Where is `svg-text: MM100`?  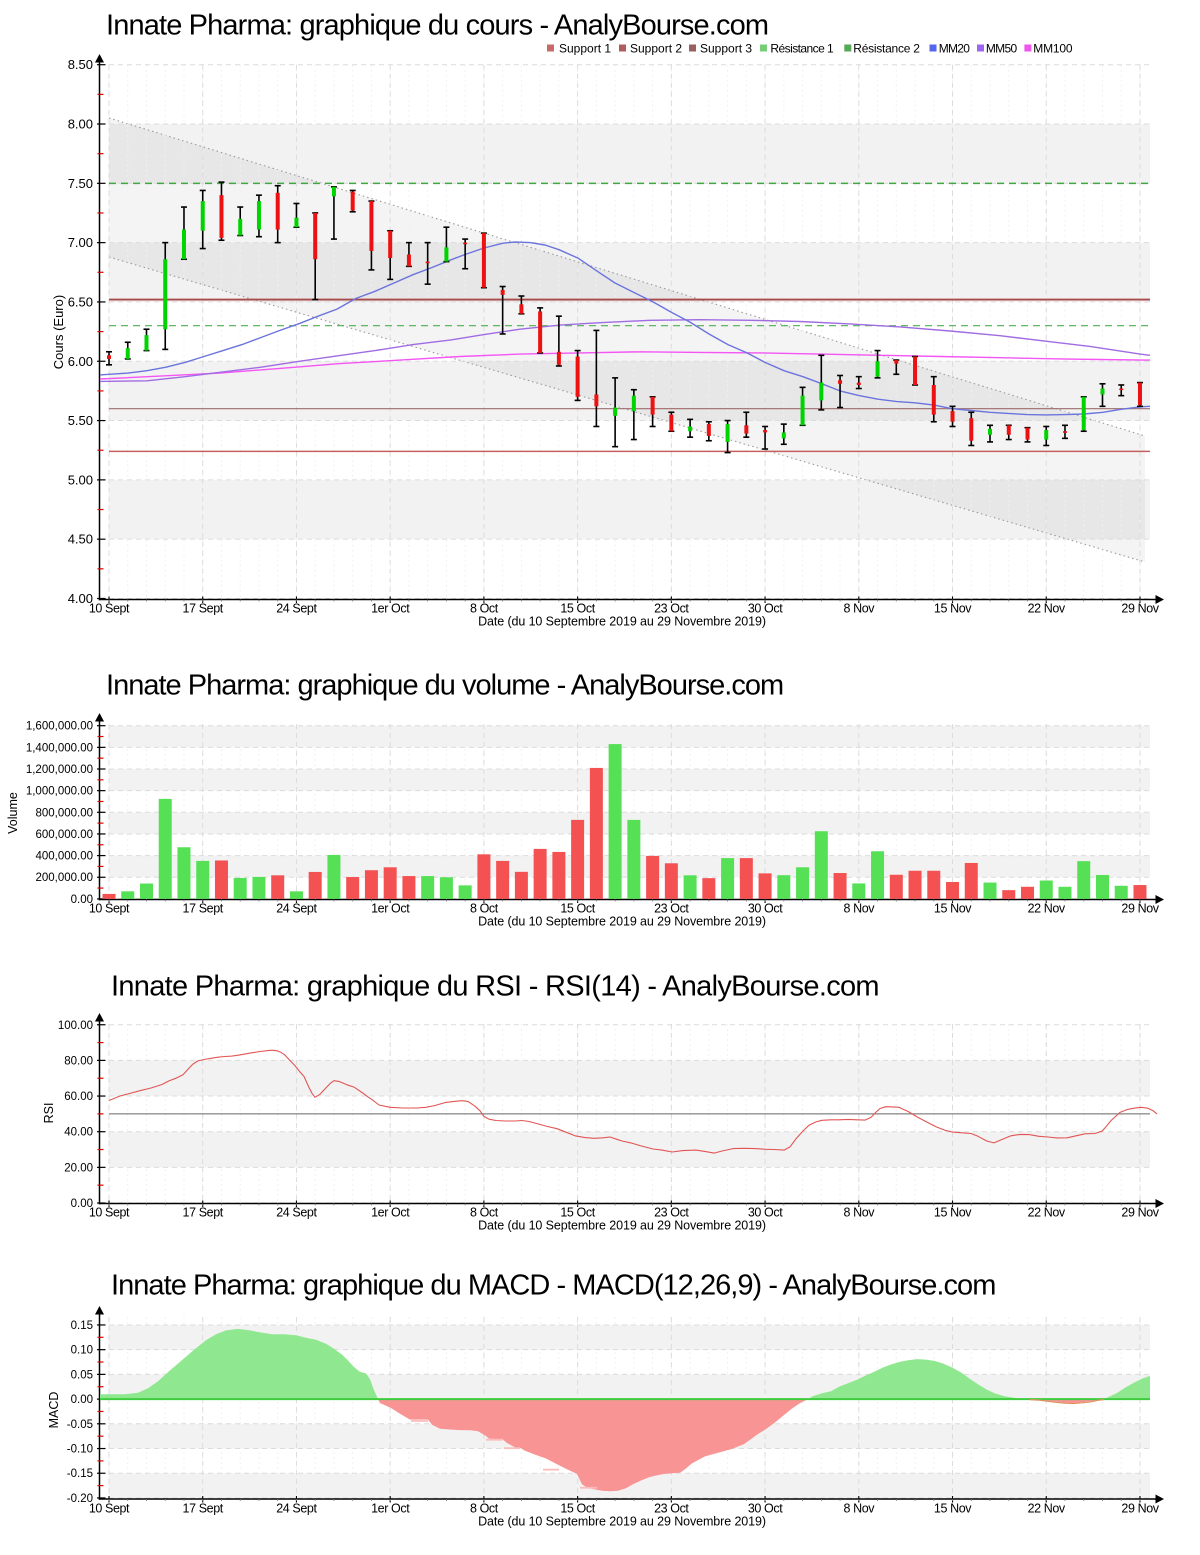
svg-text: MM100 is located at coordinates (1053, 49).